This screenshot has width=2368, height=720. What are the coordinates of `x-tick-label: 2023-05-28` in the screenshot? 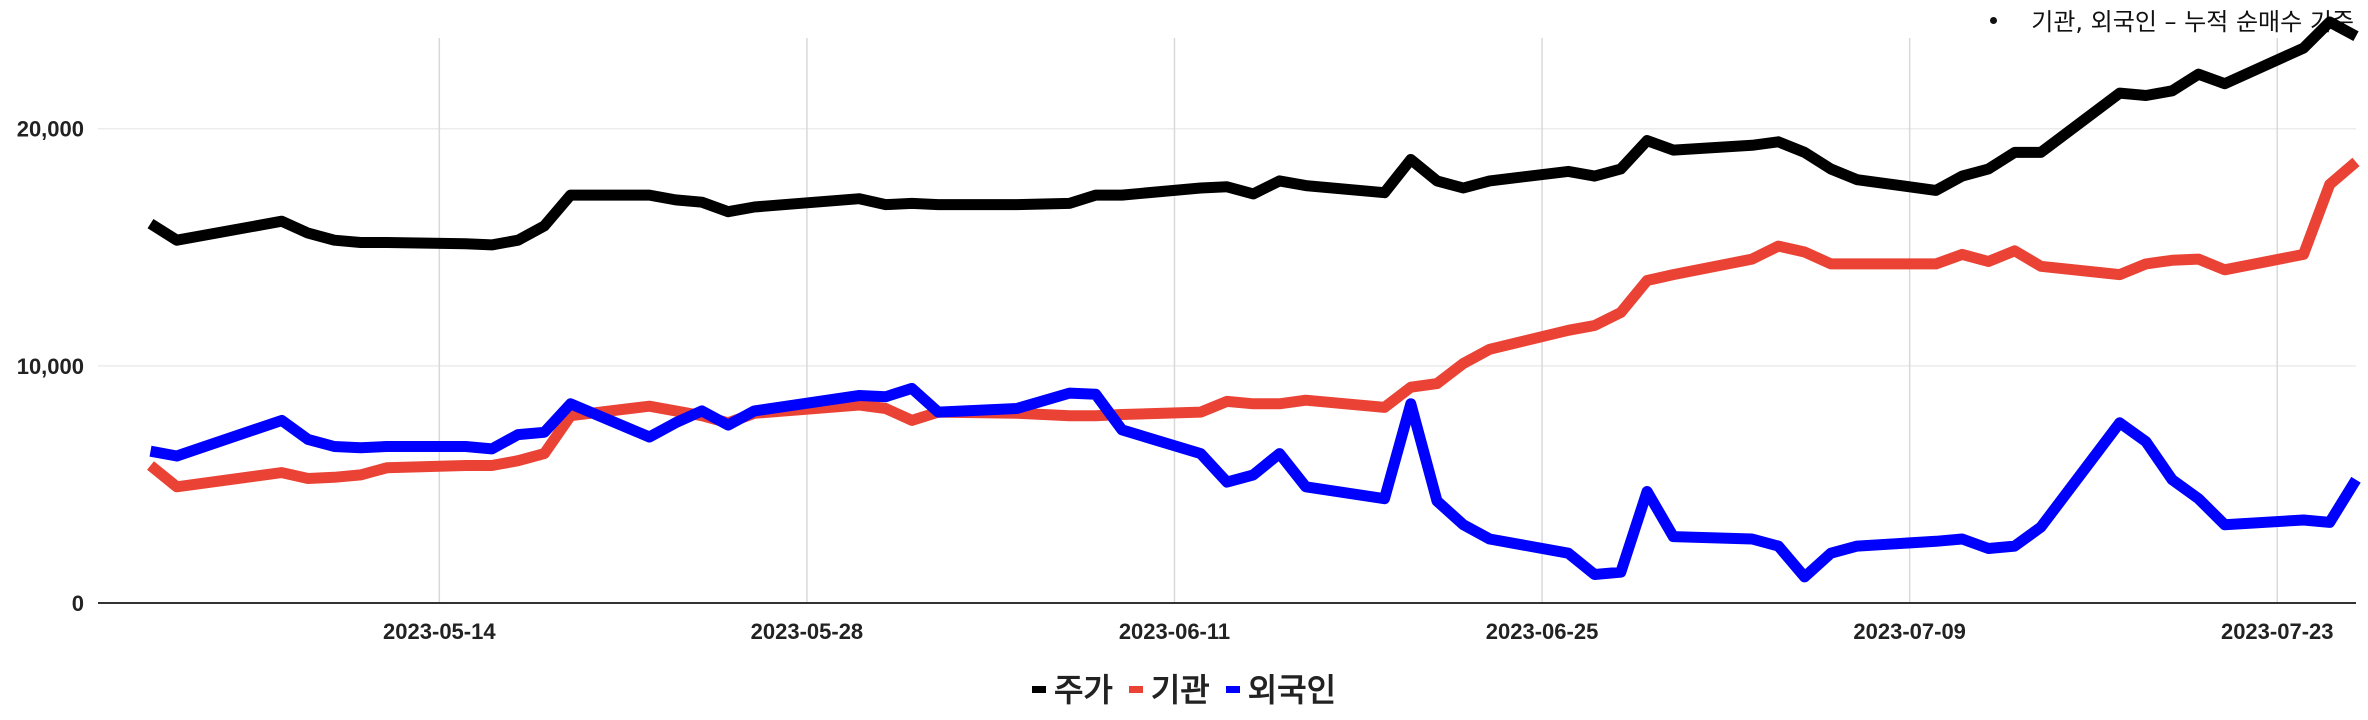 It's located at (807, 631).